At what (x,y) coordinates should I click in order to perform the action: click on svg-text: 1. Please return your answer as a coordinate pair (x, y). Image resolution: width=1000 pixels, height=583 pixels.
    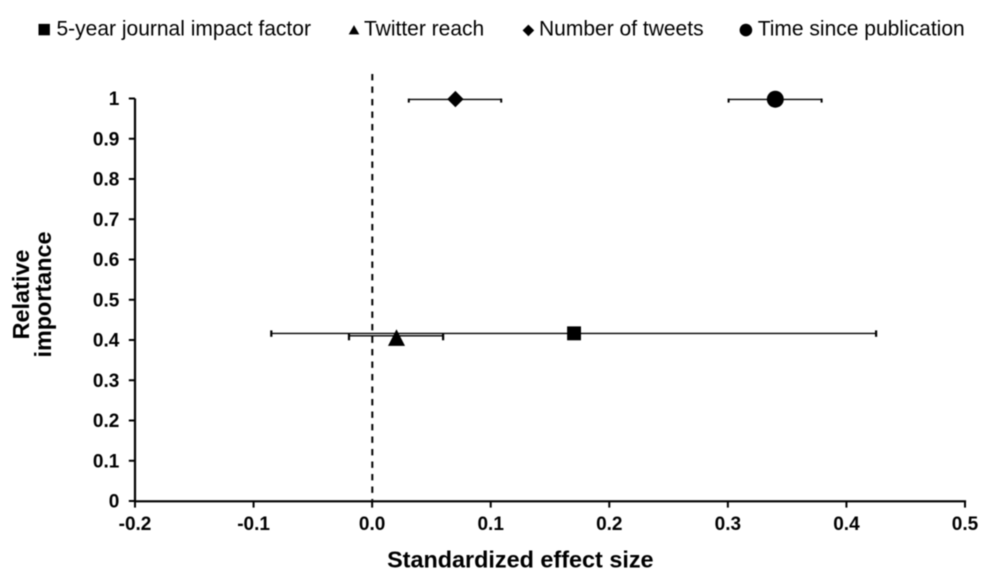
    Looking at the image, I should click on (114, 99).